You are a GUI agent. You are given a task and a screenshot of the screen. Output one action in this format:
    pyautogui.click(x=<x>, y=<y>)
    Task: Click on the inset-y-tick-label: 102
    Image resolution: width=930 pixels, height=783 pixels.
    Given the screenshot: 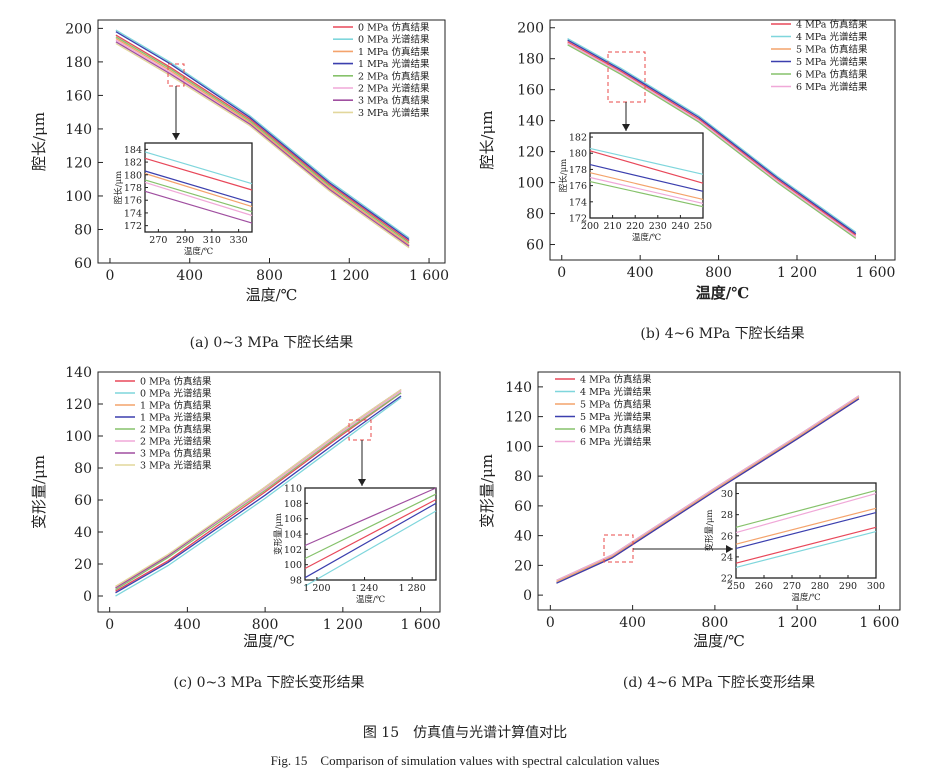 What is the action you would take?
    pyautogui.click(x=293, y=550)
    